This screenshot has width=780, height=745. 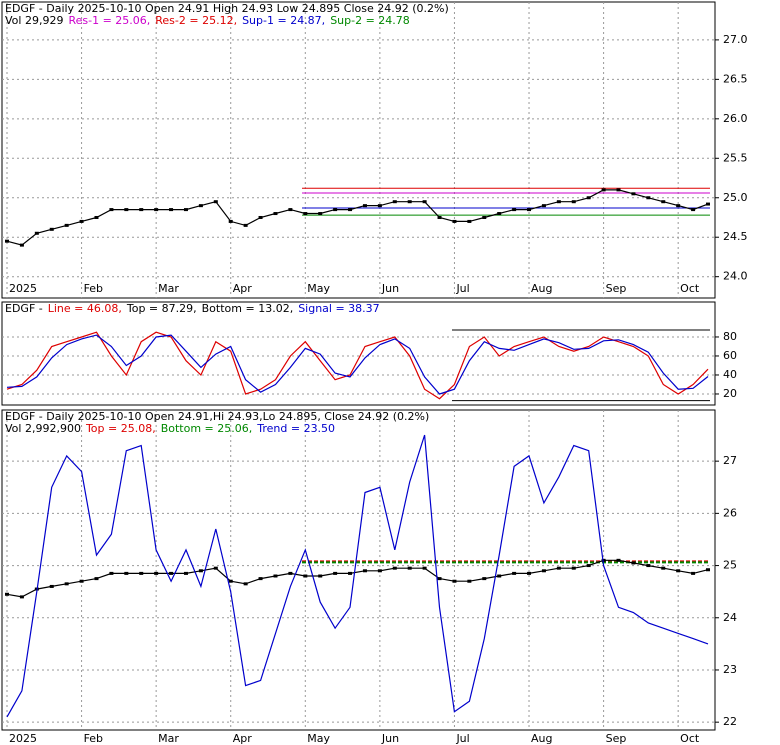 I want to click on x-tick-label: Oct, so click(x=690, y=738).